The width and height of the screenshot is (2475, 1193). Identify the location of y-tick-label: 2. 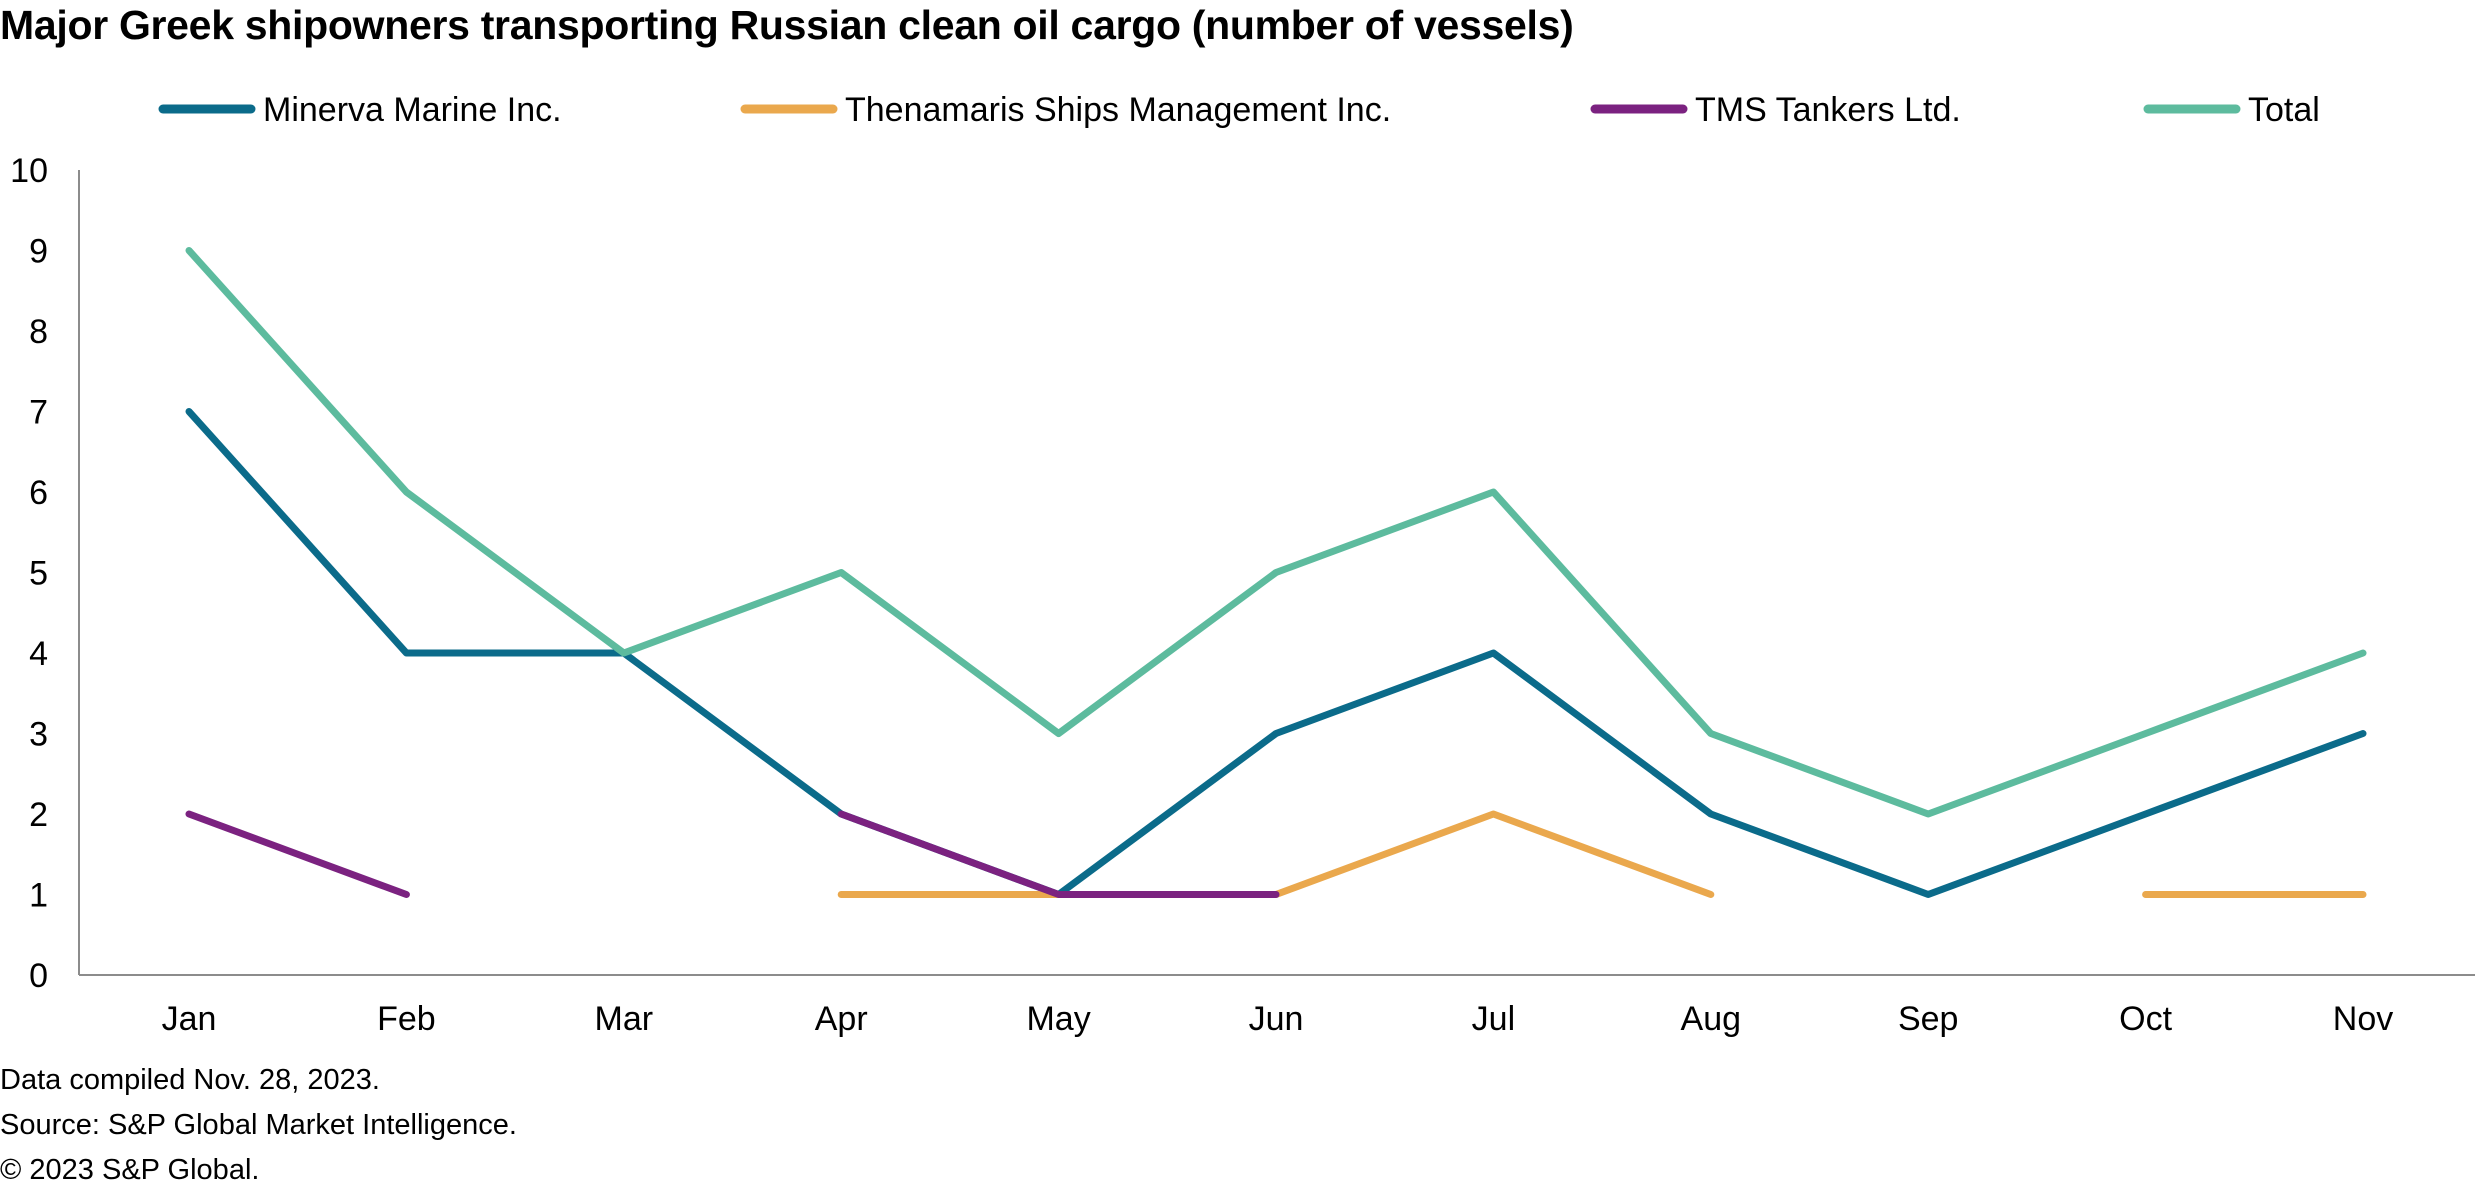
(38, 815).